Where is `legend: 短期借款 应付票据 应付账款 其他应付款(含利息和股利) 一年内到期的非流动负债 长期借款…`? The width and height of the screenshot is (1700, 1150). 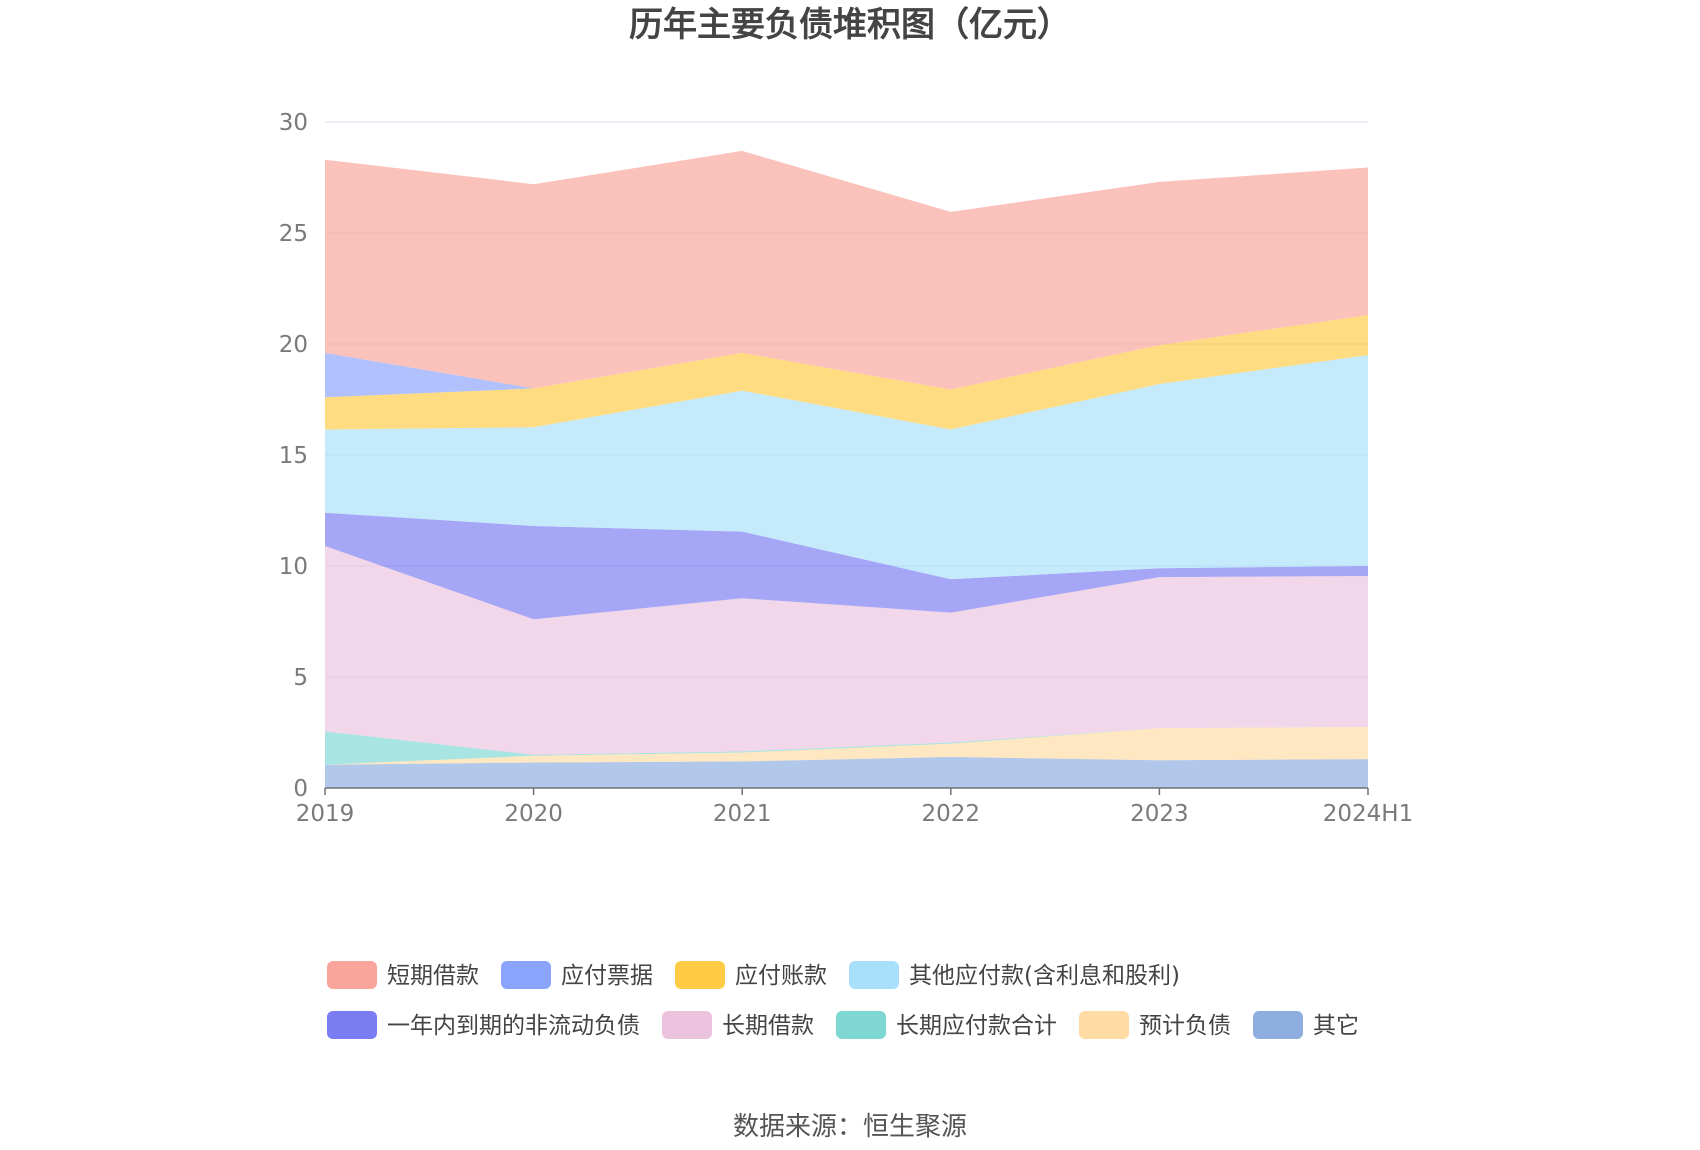
legend: 短期借款 应付票据 应付账款 其他应付款(含利息和股利) 一年内到期的非流动负债 长期借款… is located at coordinates (843, 1000).